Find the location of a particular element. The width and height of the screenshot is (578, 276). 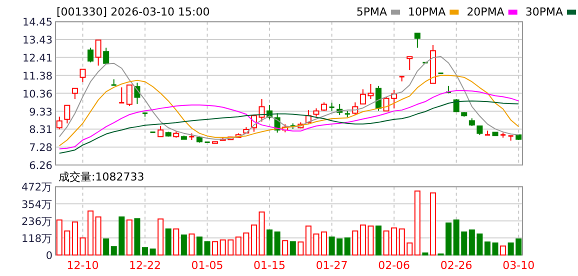

y-tick-label: 354万 is located at coordinates (36, 204).